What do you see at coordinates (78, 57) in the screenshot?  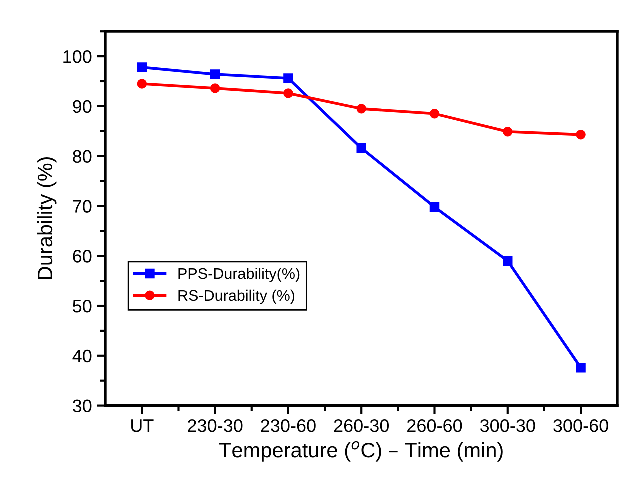 I see `y-tick-label: 100` at bounding box center [78, 57].